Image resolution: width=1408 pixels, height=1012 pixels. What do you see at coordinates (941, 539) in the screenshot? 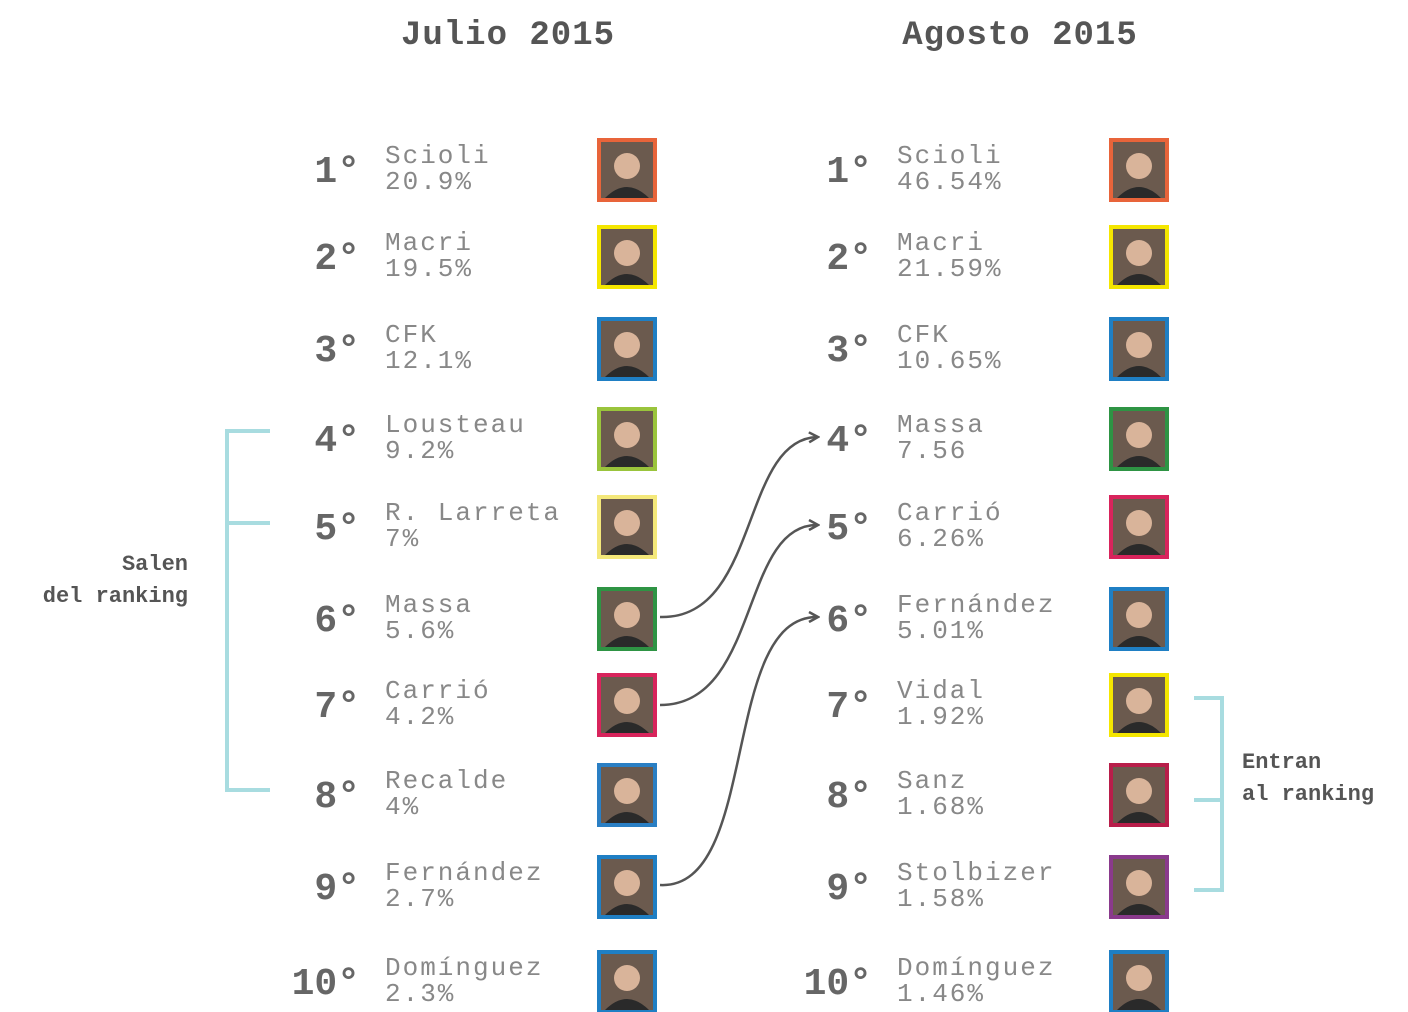
I see `value: 6.26%` at bounding box center [941, 539].